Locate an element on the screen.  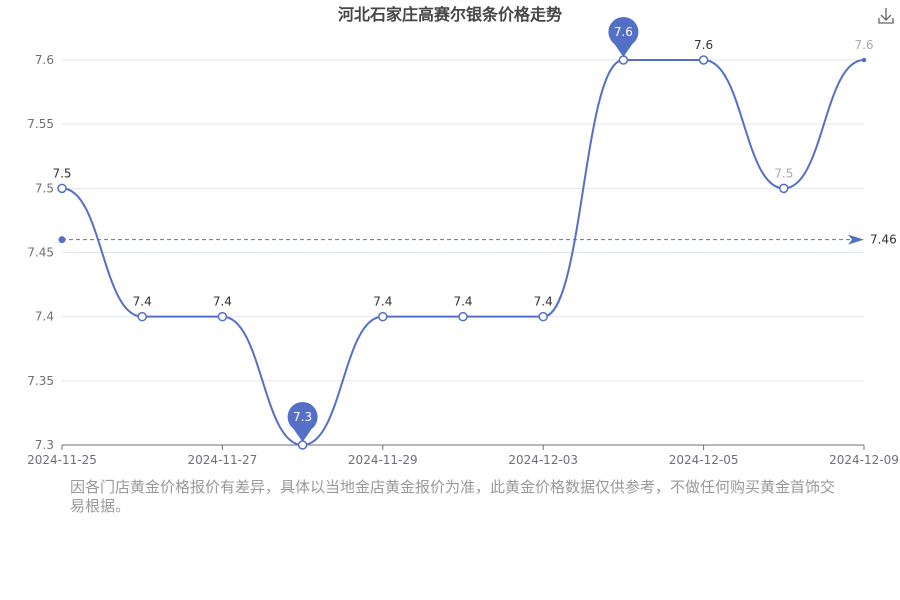
download-icon is located at coordinates (886, 16).